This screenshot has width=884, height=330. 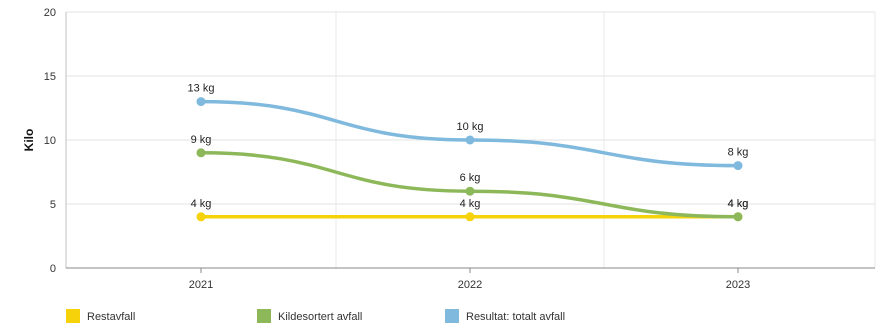 I want to click on x-tick-label: 2021, so click(x=201, y=285).